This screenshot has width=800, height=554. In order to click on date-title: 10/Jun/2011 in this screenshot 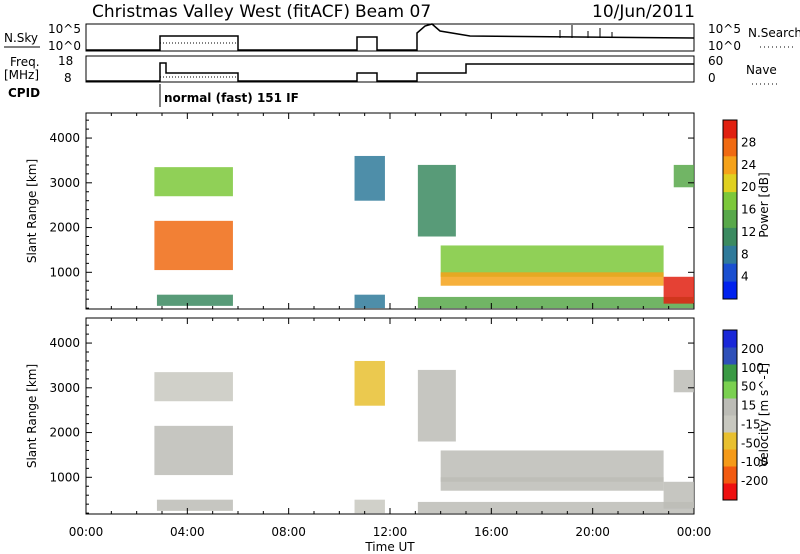, I will do `click(643, 12)`.